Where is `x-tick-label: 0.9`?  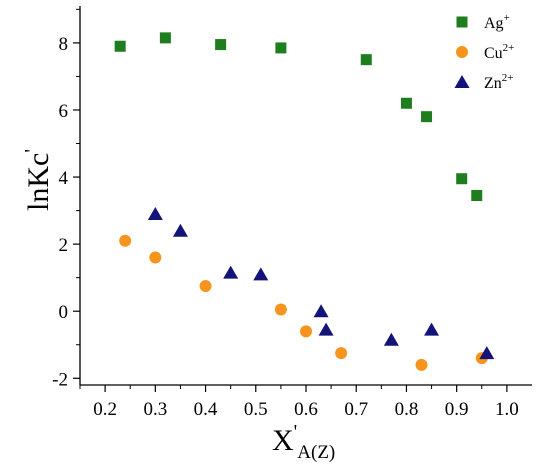 x-tick-label: 0.9 is located at coordinates (457, 409).